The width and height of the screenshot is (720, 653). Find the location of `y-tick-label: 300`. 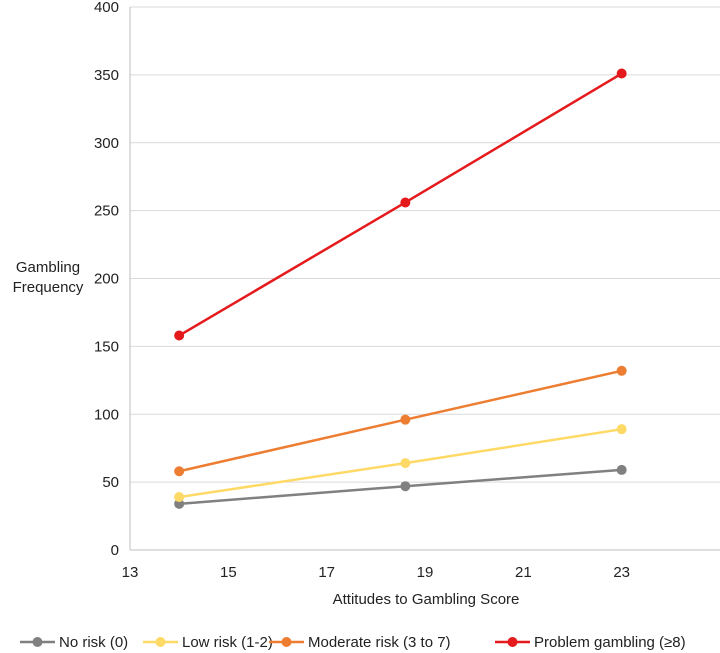

y-tick-label: 300 is located at coordinates (106, 143).